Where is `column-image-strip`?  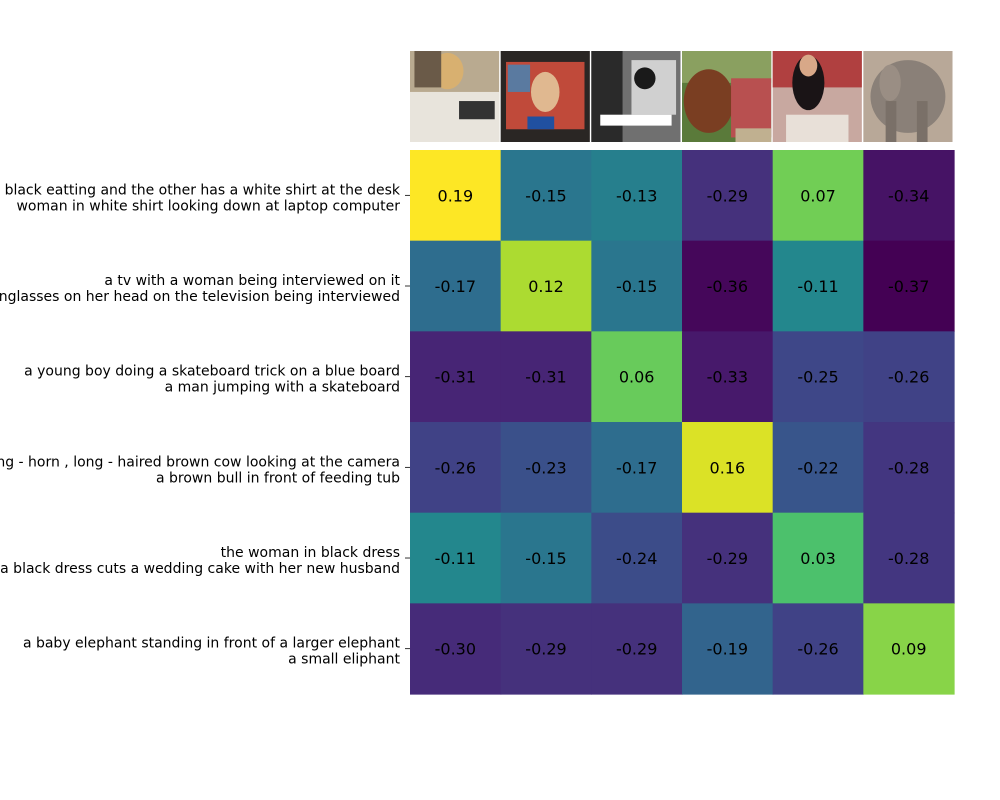
column-image-strip is located at coordinates (681, 96).